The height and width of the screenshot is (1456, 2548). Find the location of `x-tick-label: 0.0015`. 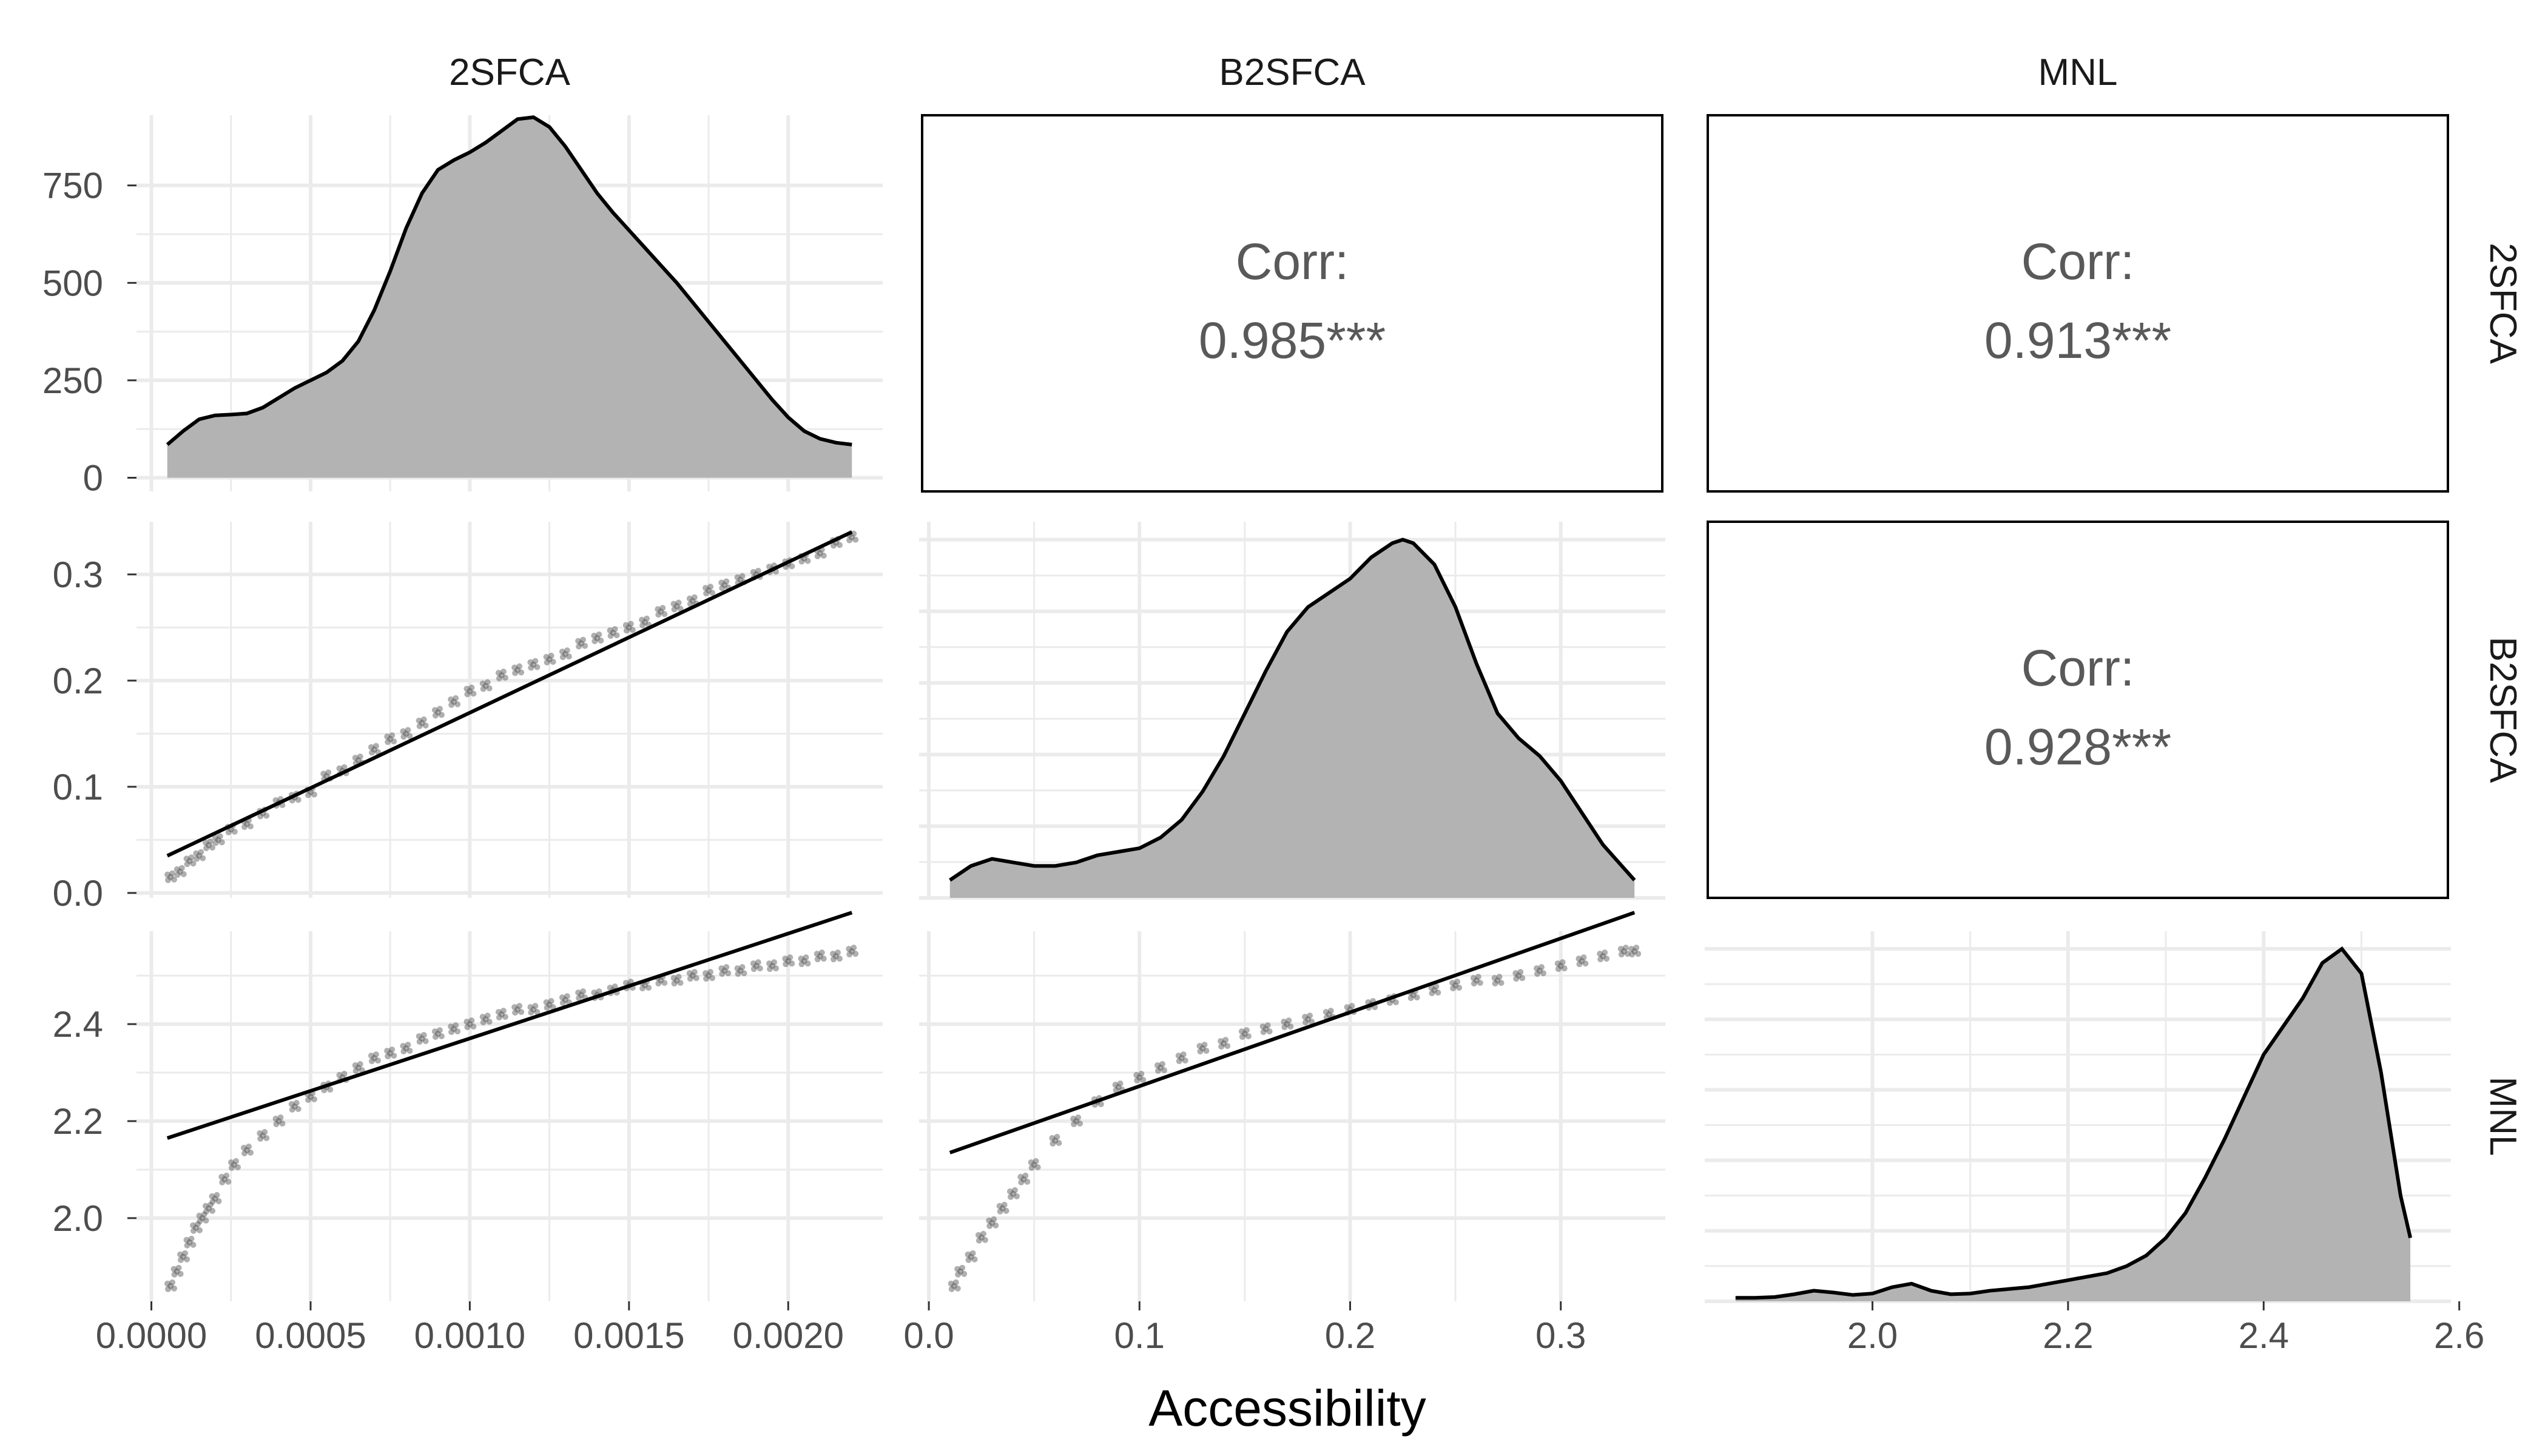

x-tick-label: 0.0015 is located at coordinates (629, 1335).